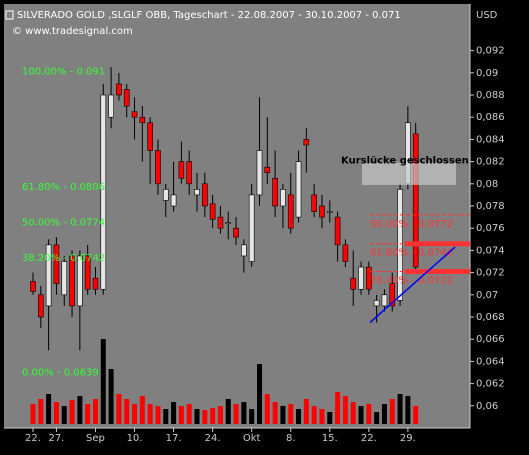 The width and height of the screenshot is (529, 455). What do you see at coordinates (56, 438) in the screenshot?
I see `x-tick-label: 27.` at bounding box center [56, 438].